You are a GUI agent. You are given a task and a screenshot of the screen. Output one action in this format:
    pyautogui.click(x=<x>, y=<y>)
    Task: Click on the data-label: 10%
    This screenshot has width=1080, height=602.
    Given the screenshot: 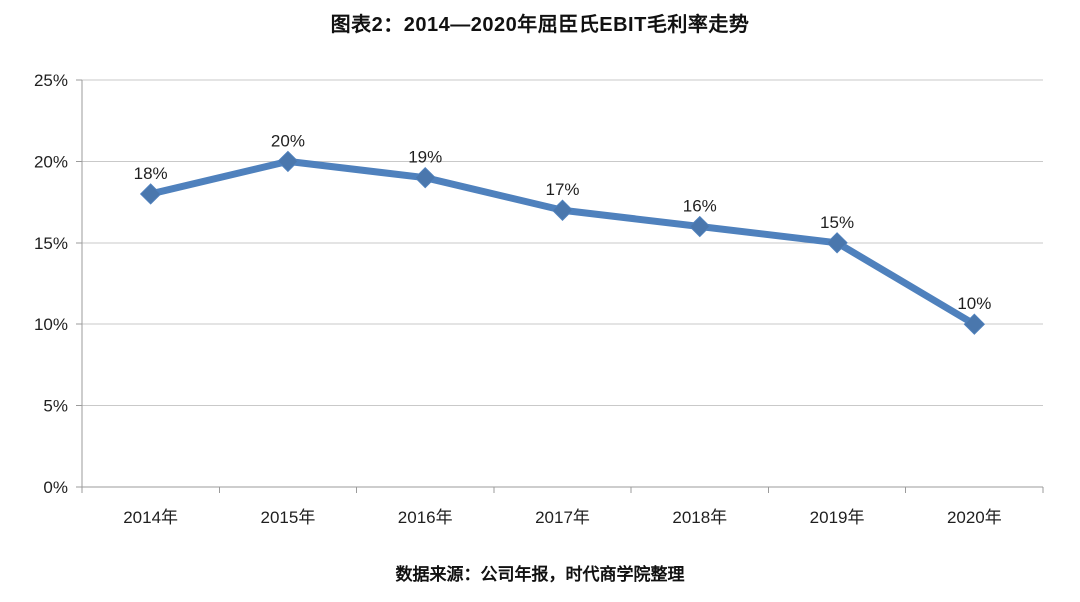 What is the action you would take?
    pyautogui.click(x=974, y=303)
    